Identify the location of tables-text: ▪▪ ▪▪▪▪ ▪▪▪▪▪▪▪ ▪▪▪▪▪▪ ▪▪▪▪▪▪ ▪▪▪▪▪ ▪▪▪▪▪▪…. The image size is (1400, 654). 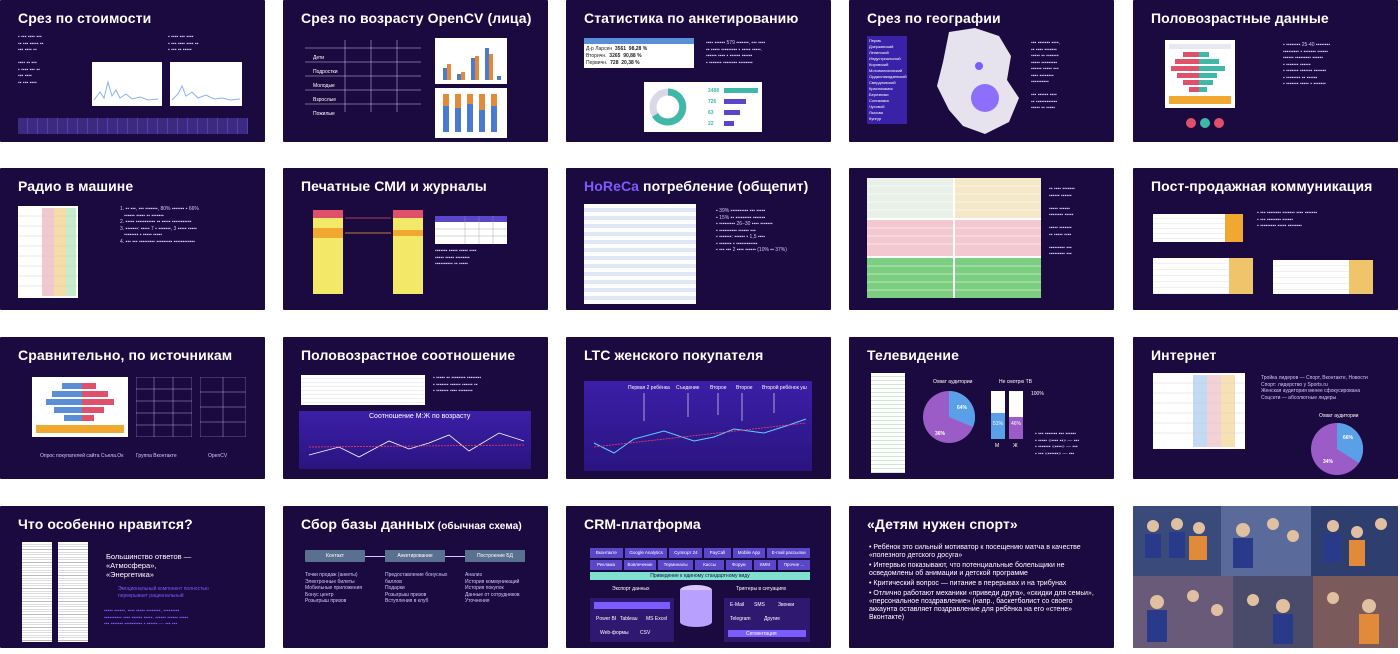
(1079, 222).